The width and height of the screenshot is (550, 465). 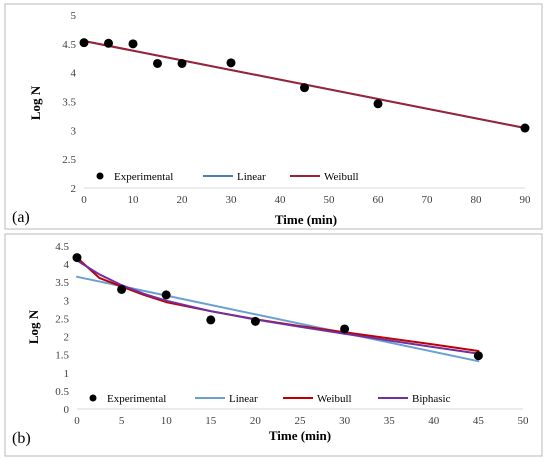 I want to click on panel-label: (b), so click(x=21, y=438).